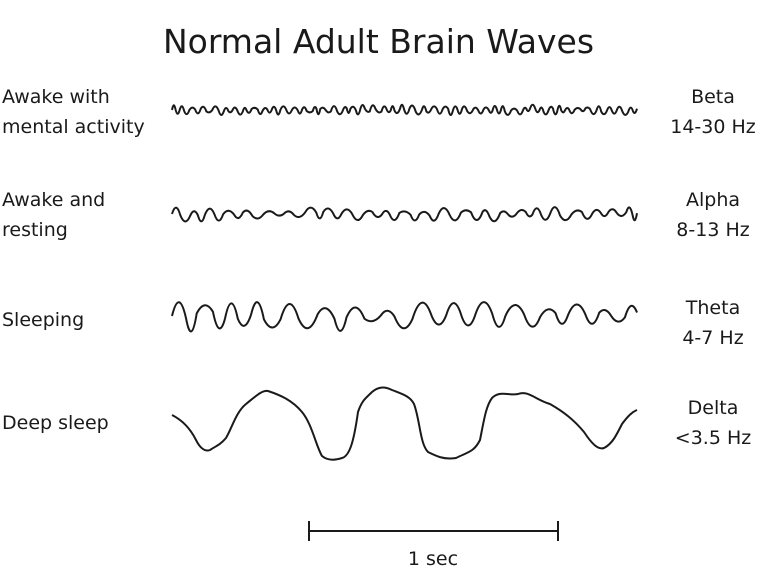 This screenshot has height=572, width=757. I want to click on alpha-wave, so click(404, 214).